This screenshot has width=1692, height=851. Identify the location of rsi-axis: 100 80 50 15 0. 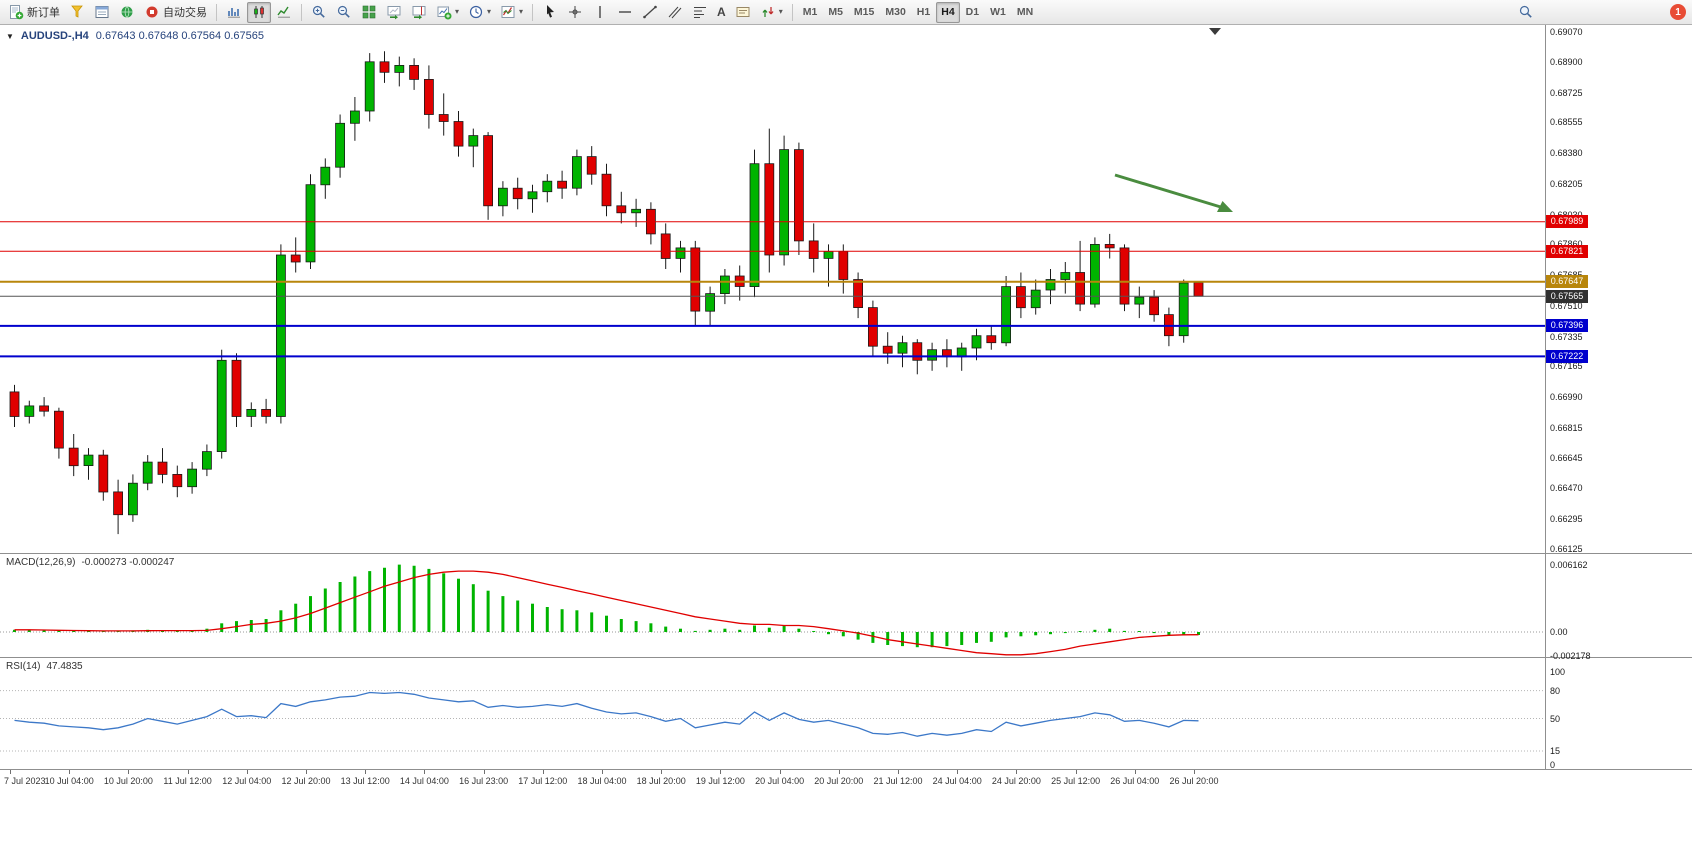
(1619, 714).